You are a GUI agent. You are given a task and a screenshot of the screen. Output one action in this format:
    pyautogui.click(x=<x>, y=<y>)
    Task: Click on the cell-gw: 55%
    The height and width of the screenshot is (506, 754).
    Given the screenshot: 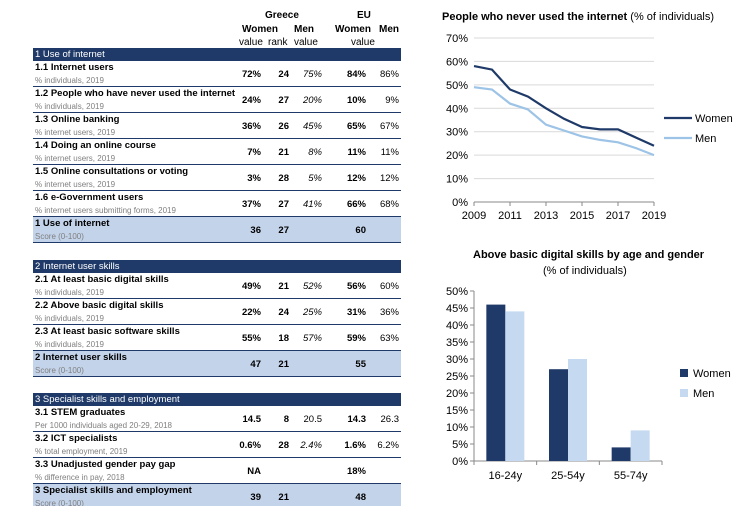 What is the action you would take?
    pyautogui.click(x=251, y=338)
    